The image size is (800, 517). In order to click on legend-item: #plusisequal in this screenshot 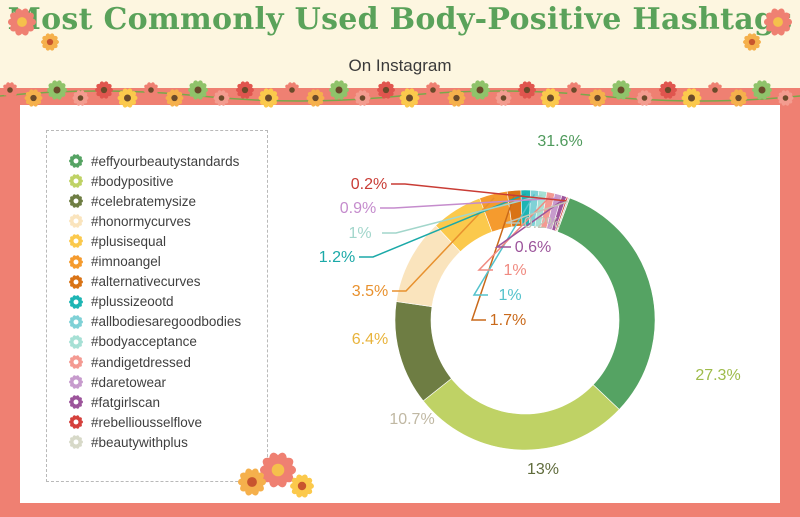, I will do `click(117, 241)`.